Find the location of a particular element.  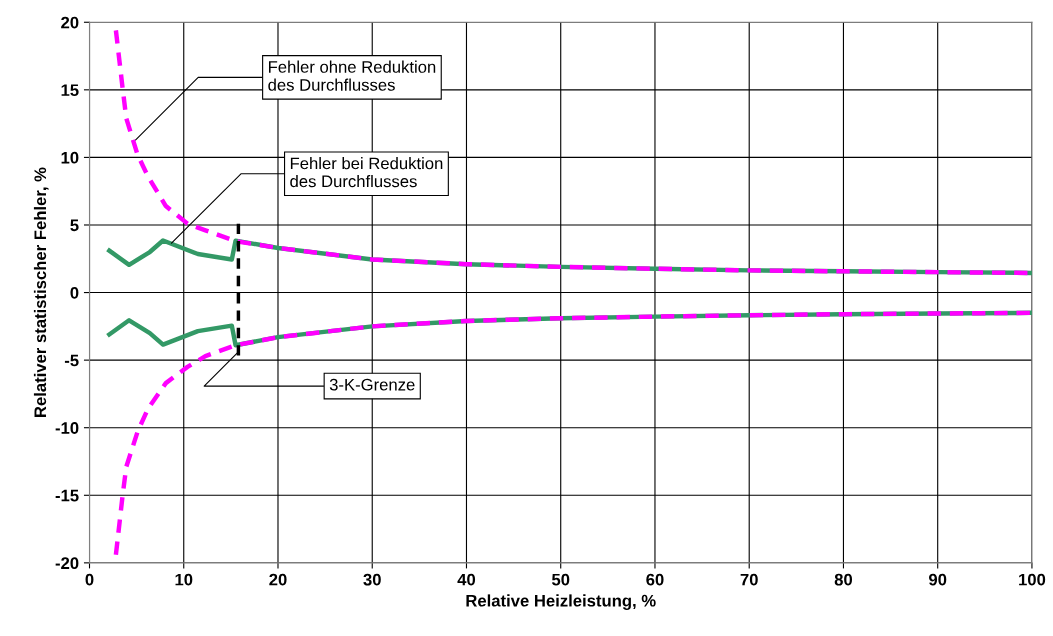

x-tick-label: 70 is located at coordinates (749, 579).